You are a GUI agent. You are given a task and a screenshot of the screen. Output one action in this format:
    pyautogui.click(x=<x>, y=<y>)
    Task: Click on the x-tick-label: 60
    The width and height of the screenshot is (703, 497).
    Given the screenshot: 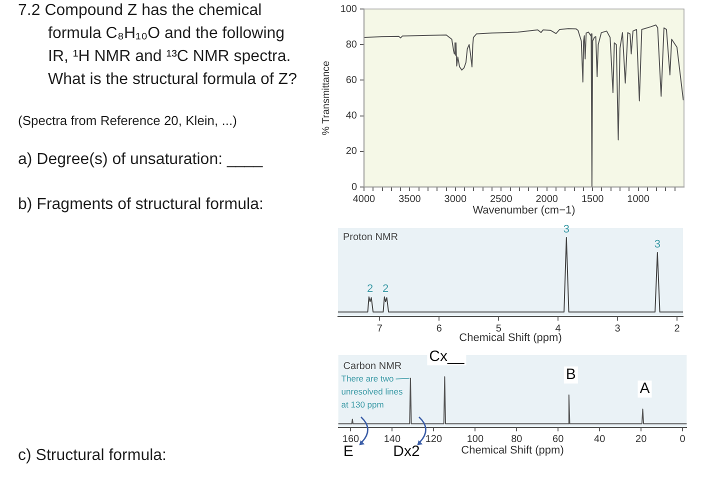 What is the action you would take?
    pyautogui.click(x=558, y=440)
    